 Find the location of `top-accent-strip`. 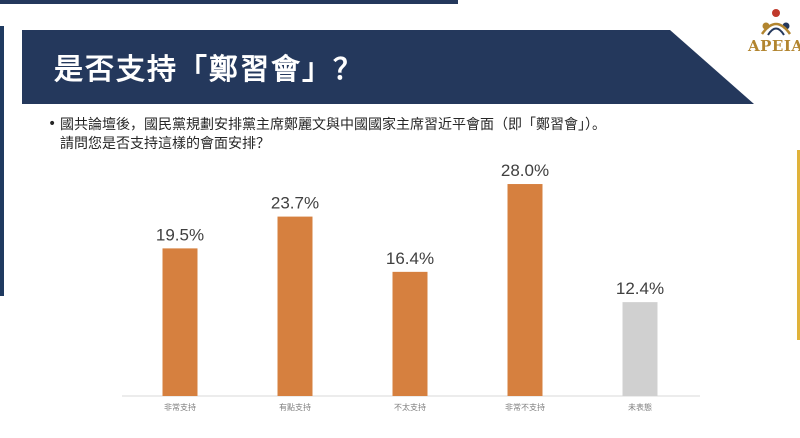

top-accent-strip is located at coordinates (229, 2).